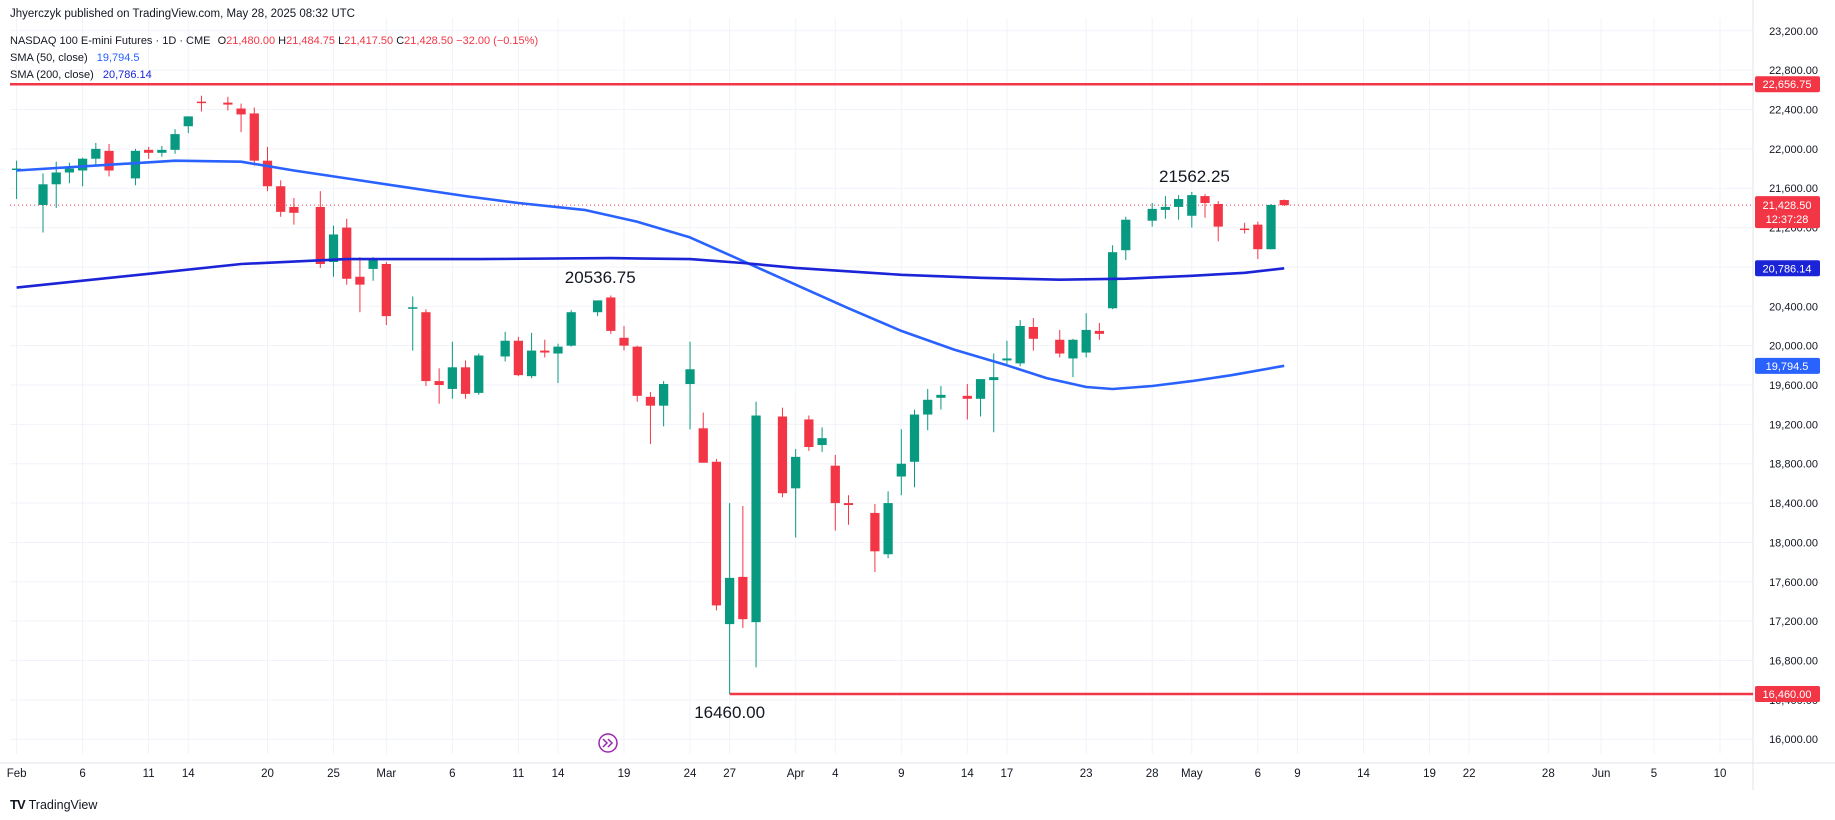 This screenshot has height=820, width=1835. What do you see at coordinates (1793, 543) in the screenshot?
I see `y-tick-label: 18,000.00` at bounding box center [1793, 543].